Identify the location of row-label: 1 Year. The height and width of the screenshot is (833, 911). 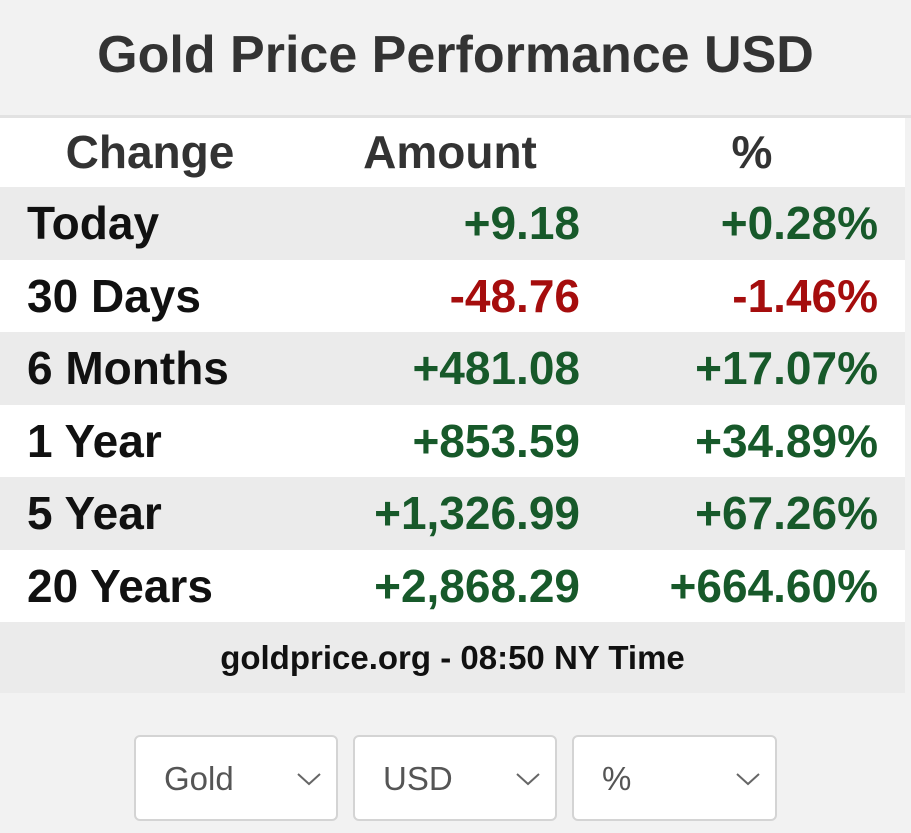
(94, 440).